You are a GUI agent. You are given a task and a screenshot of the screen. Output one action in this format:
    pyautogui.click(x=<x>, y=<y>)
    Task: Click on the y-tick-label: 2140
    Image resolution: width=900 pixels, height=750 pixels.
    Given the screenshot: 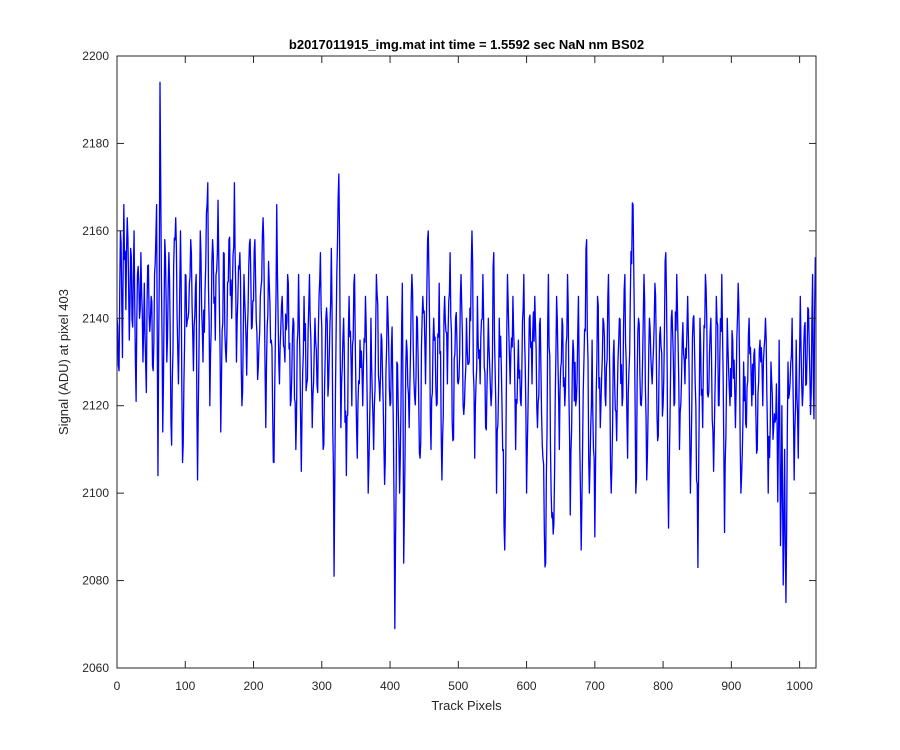 What is the action you would take?
    pyautogui.click(x=95, y=318)
    